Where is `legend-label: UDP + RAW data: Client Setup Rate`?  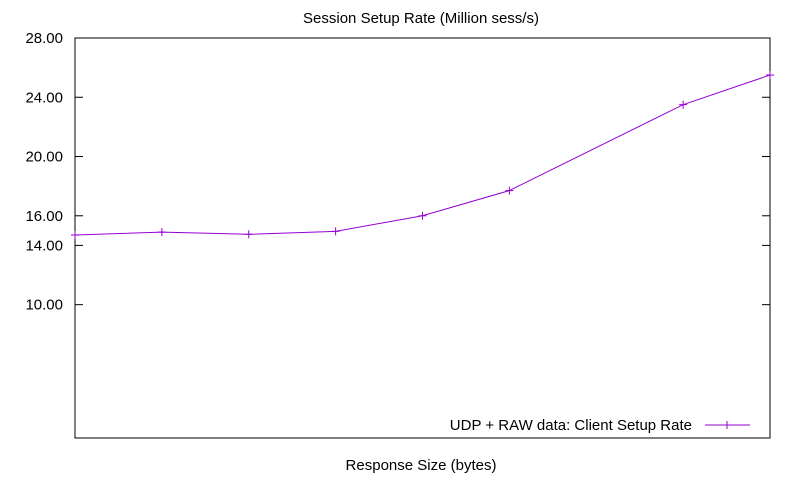
legend-label: UDP + RAW data: Client Setup Rate is located at coordinates (571, 425).